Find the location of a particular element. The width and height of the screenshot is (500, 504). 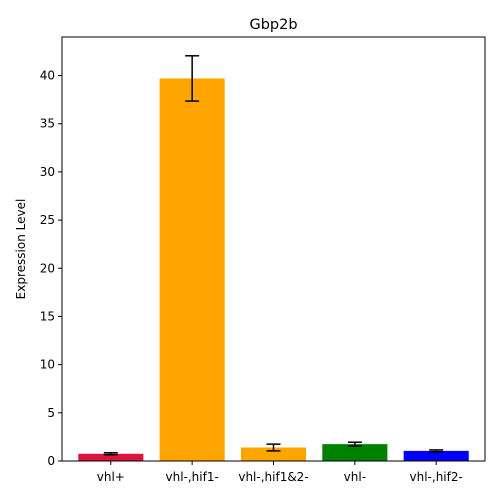

x-axis: vhl+ vhl-,hif1- vhl-,hif1&2- vhl-vhl-,hif2- is located at coordinates (280, 472).